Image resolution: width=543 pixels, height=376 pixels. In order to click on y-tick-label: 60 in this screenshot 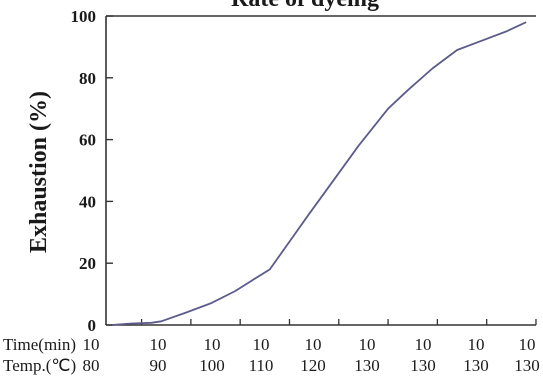, I will do `click(87, 140)`.